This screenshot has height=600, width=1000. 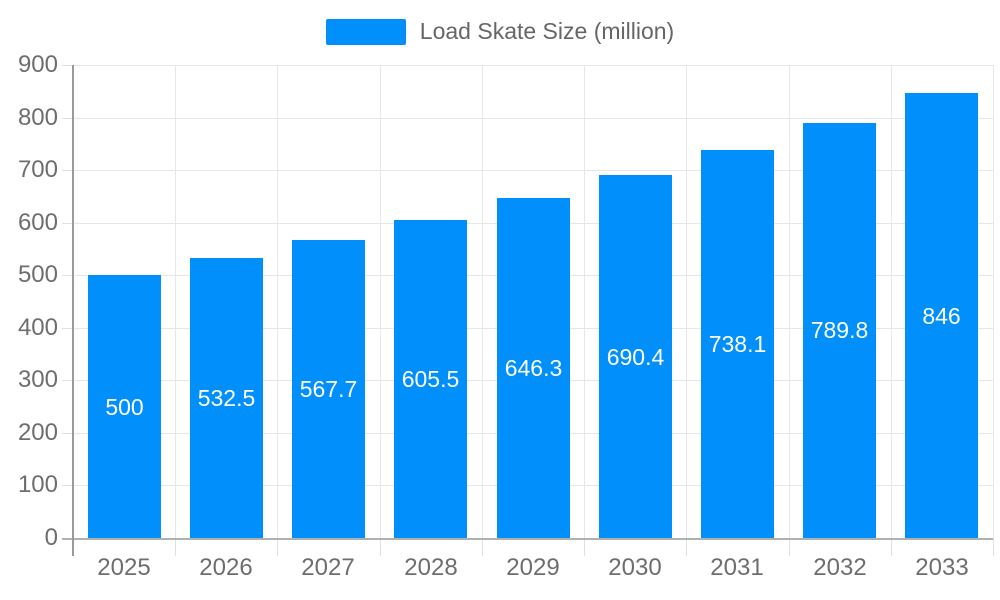 What do you see at coordinates (533, 567) in the screenshot?
I see `x-axis-label: 2029` at bounding box center [533, 567].